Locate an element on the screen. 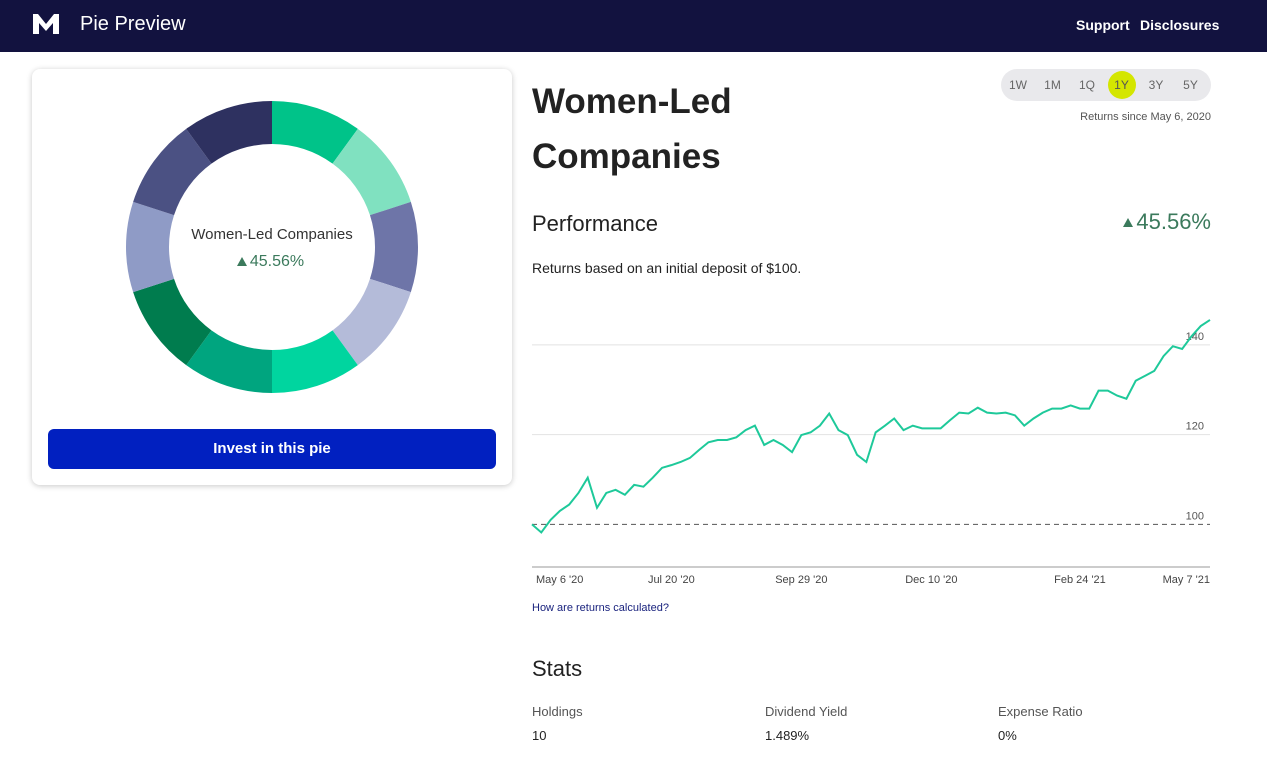  header: Pie Preview Support Disclosures is located at coordinates (633, 26).